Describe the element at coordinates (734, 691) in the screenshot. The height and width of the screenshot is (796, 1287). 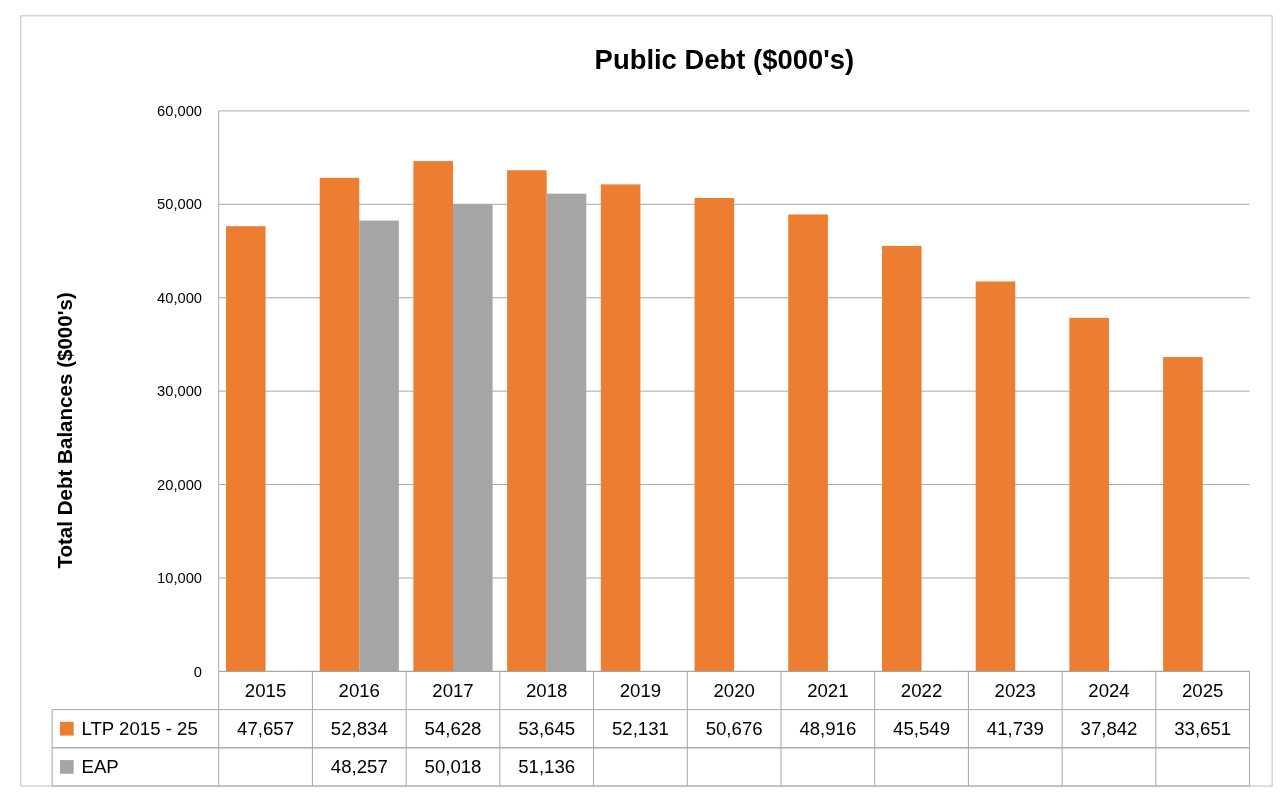
I see `x-tick-label: 2020` at that location.